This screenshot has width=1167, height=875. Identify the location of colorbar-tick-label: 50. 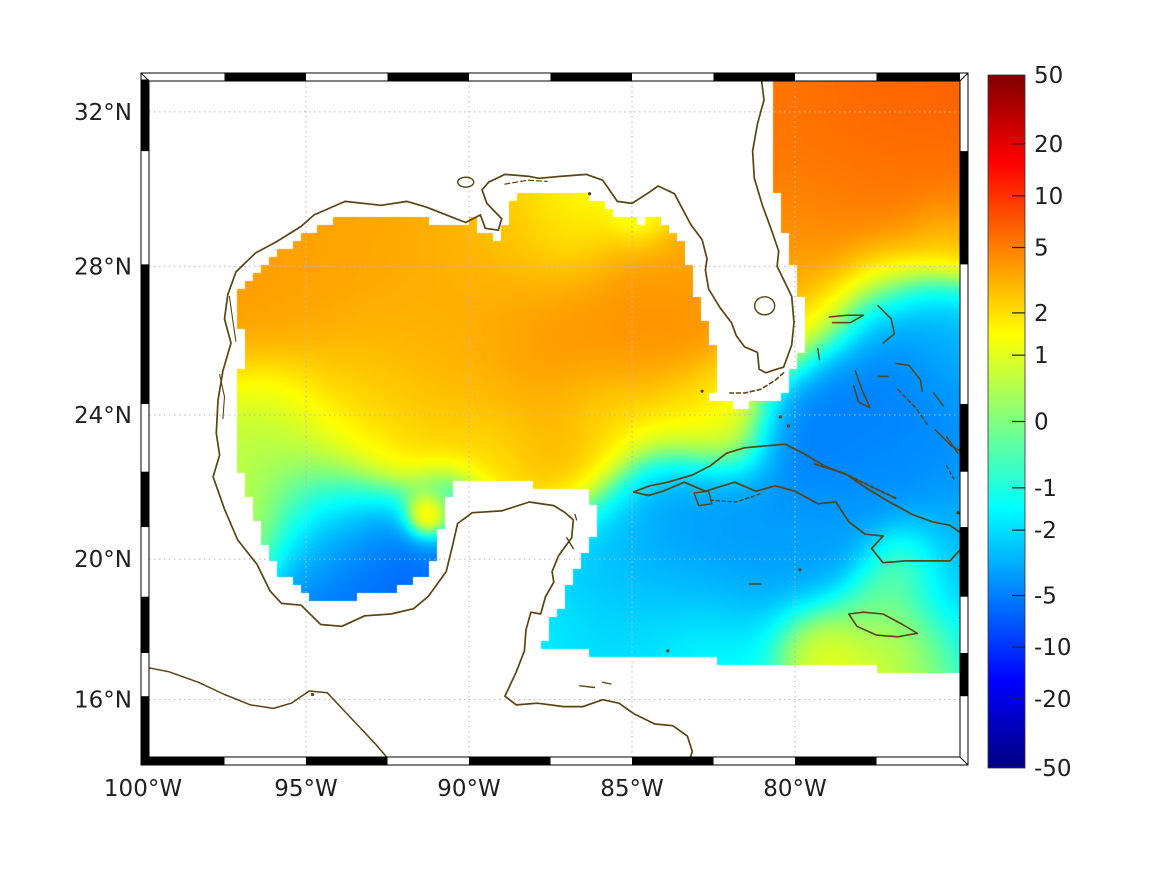
(1048, 76).